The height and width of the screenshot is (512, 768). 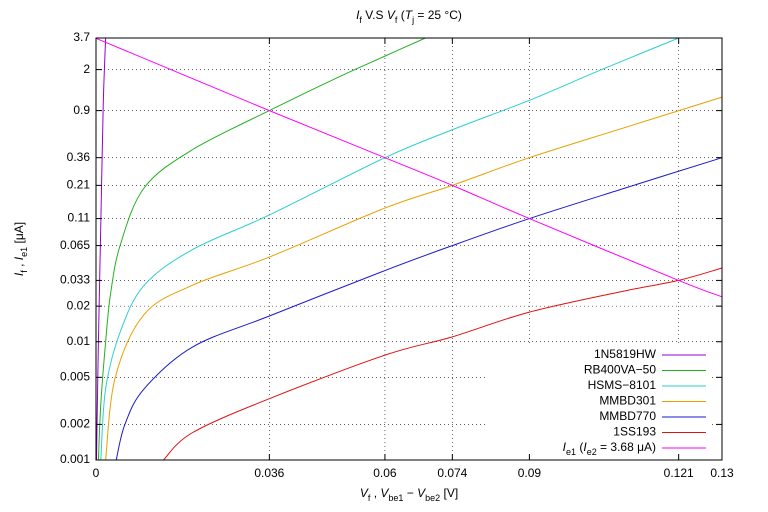 What do you see at coordinates (432, 498) in the screenshot?
I see `text-part: be2` at bounding box center [432, 498].